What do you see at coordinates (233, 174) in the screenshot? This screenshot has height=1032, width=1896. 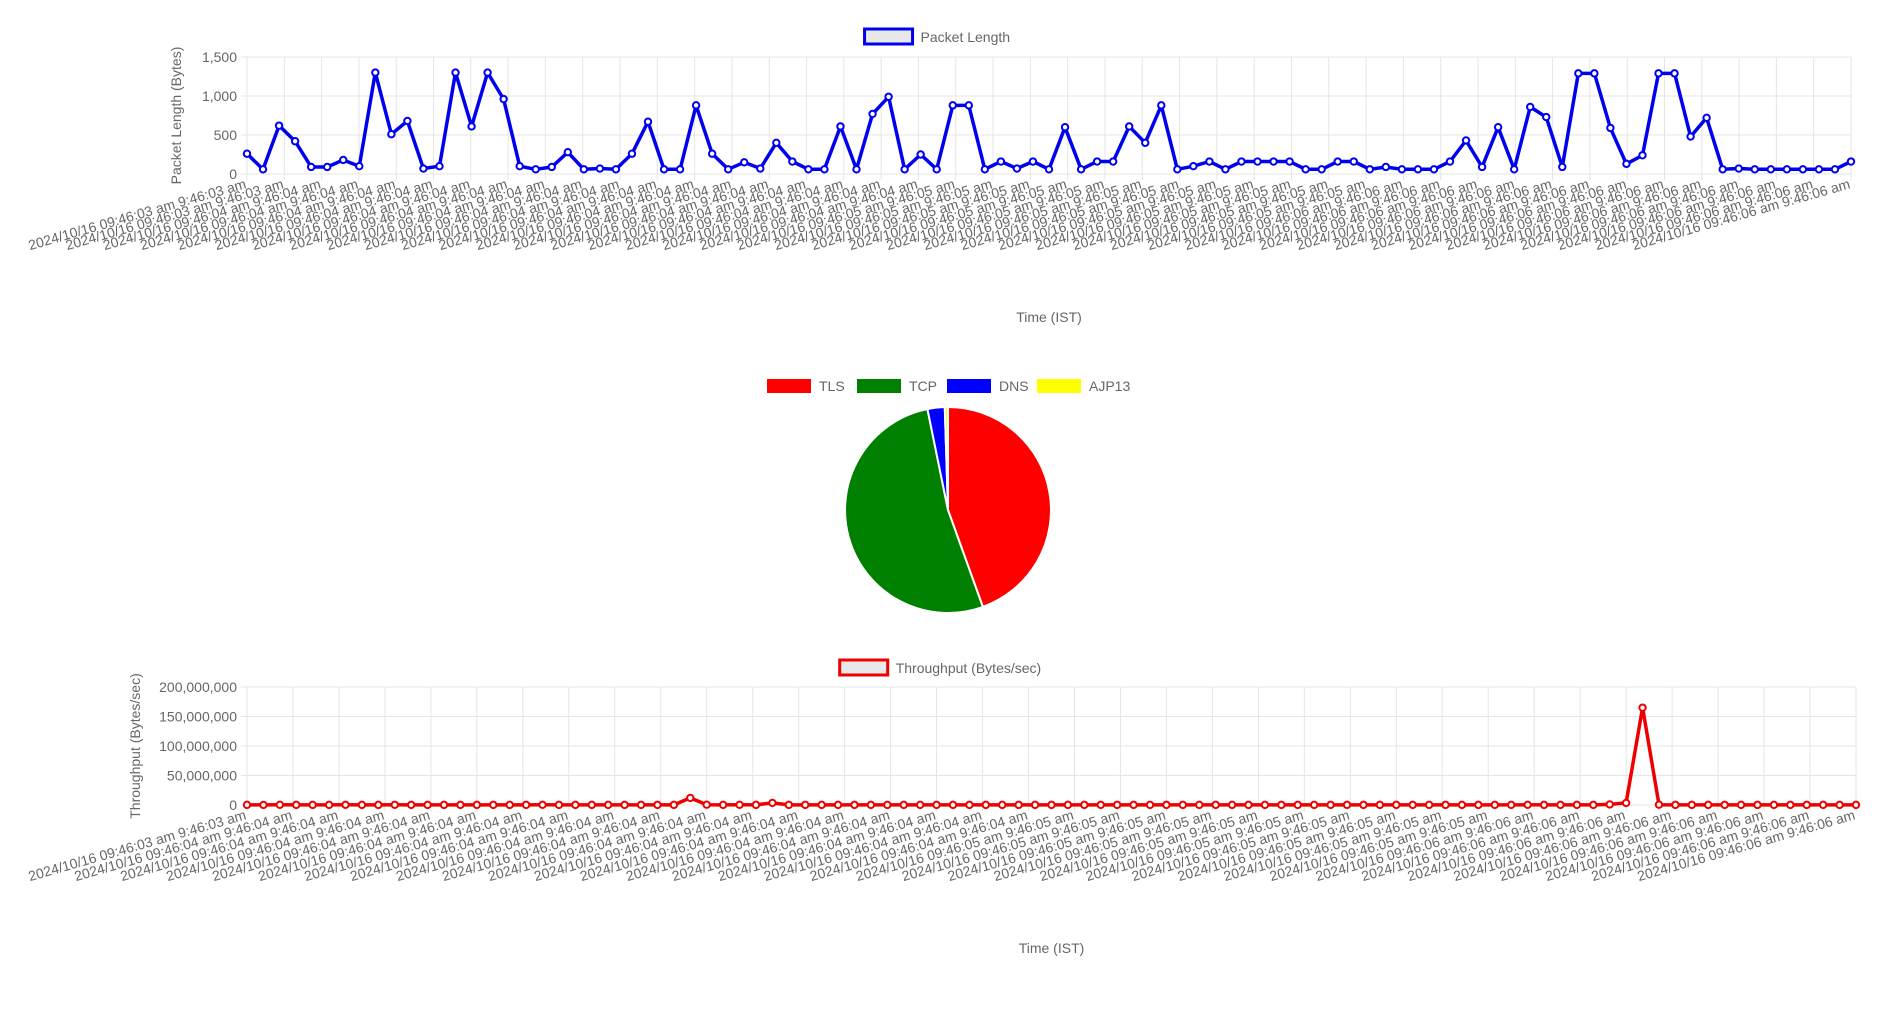 I see `packet-length-y-tick-label: 0` at bounding box center [233, 174].